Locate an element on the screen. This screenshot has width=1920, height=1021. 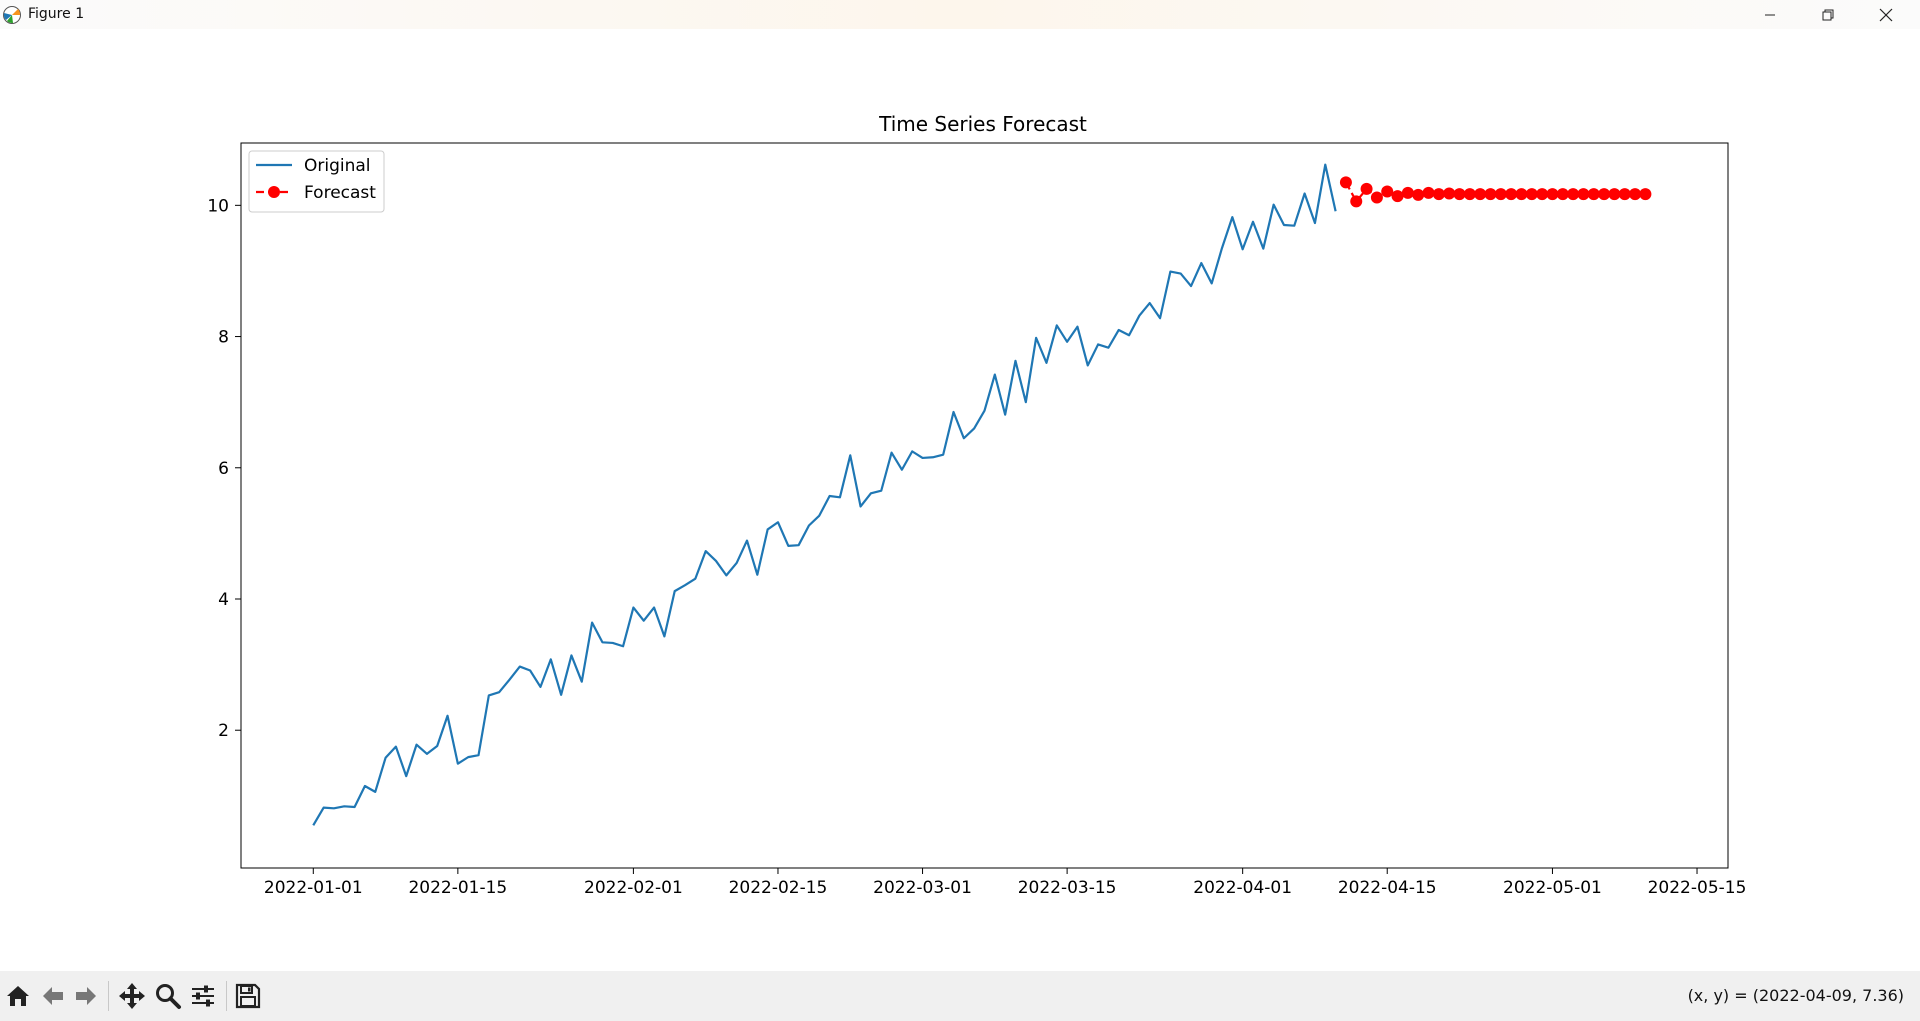
magnifier-icon is located at coordinates (168, 996).